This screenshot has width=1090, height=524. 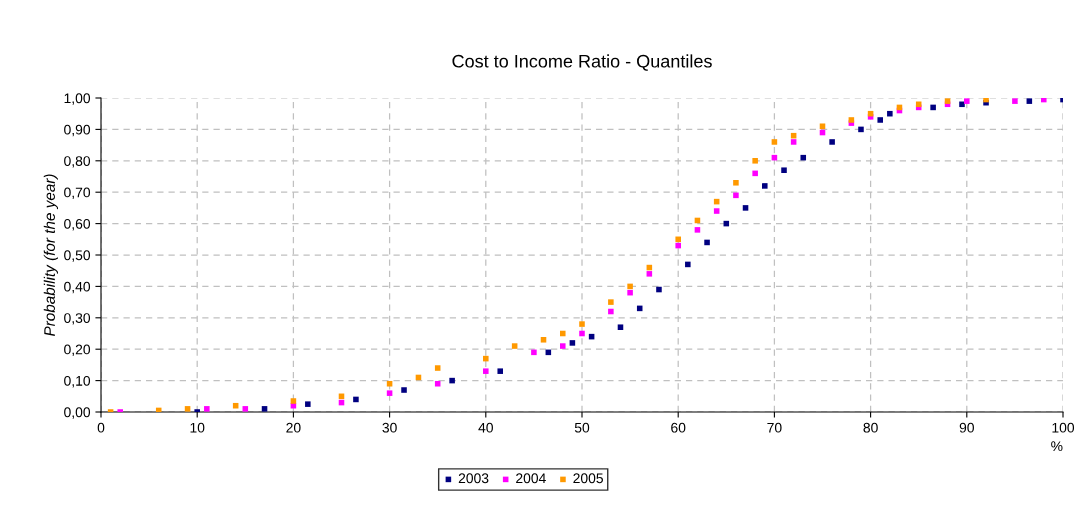 I want to click on y-tick-label: 0,70, so click(x=77, y=193).